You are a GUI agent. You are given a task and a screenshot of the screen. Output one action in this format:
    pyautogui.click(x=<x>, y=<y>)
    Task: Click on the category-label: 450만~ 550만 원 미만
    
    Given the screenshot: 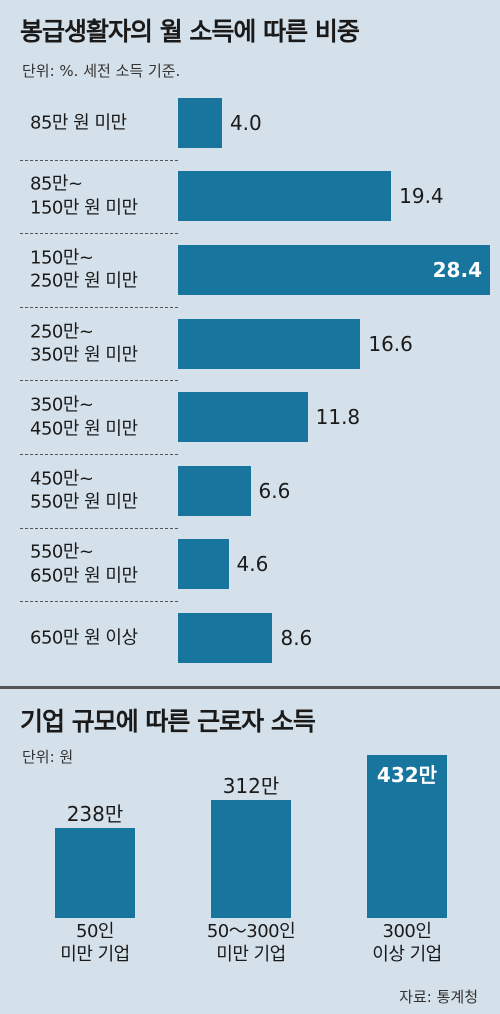 What is the action you would take?
    pyautogui.click(x=84, y=490)
    